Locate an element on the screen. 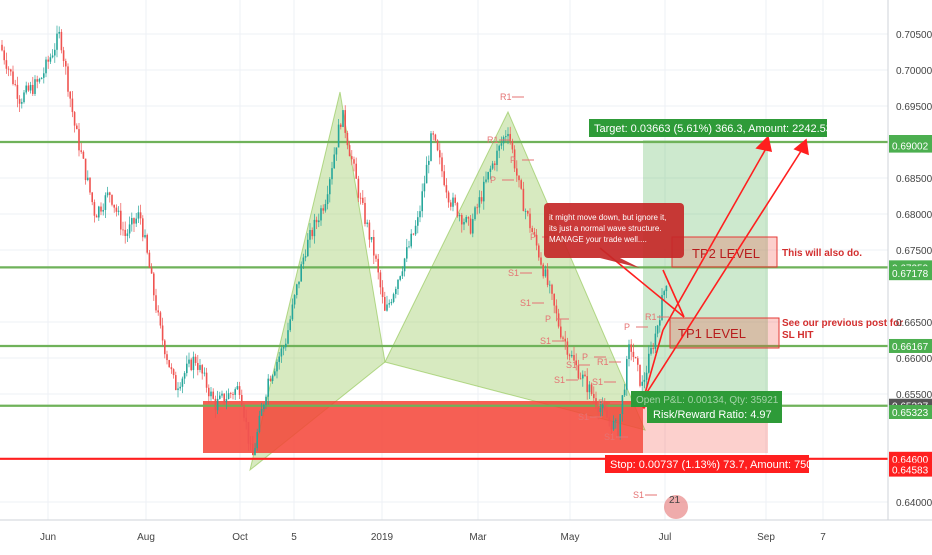 This screenshot has height=555, width=932. tp1-box-group: TP1 LEVEL is located at coordinates (724, 333).